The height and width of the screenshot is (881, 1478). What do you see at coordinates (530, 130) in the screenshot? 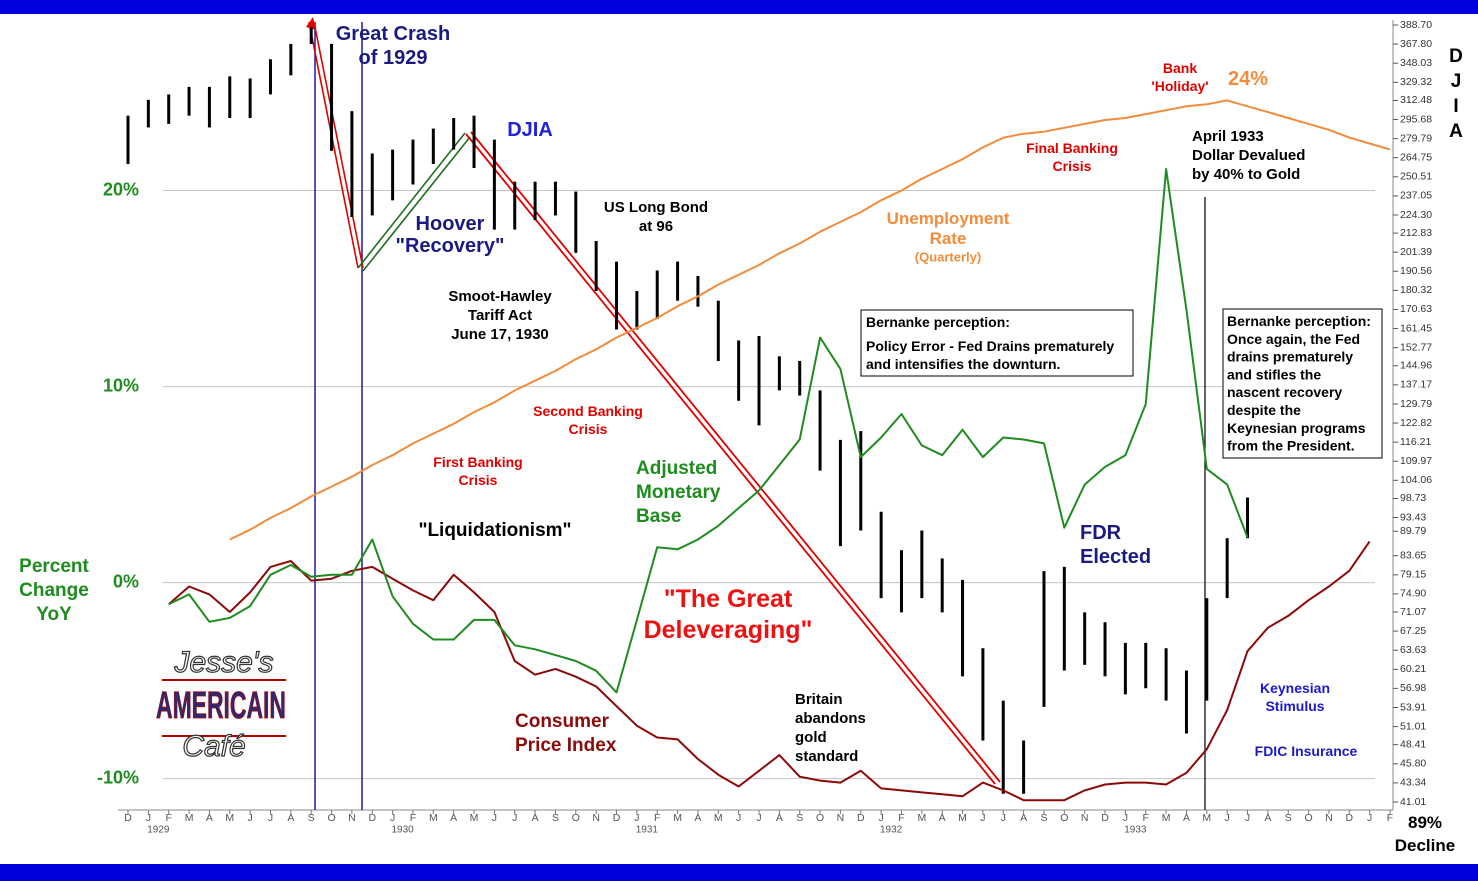
I see `series-label-line: DJIA` at bounding box center [530, 130].